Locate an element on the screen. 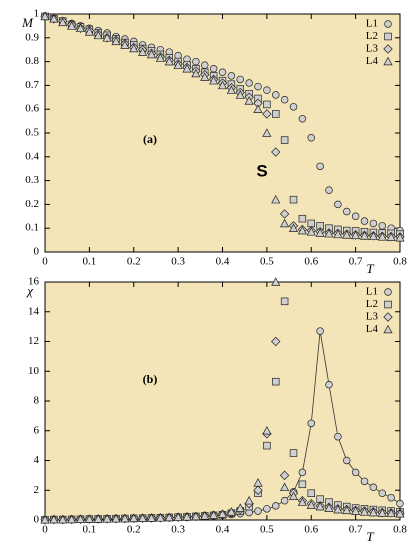 The image size is (413, 550). x-tick-label: 0.2 is located at coordinates (134, 262).